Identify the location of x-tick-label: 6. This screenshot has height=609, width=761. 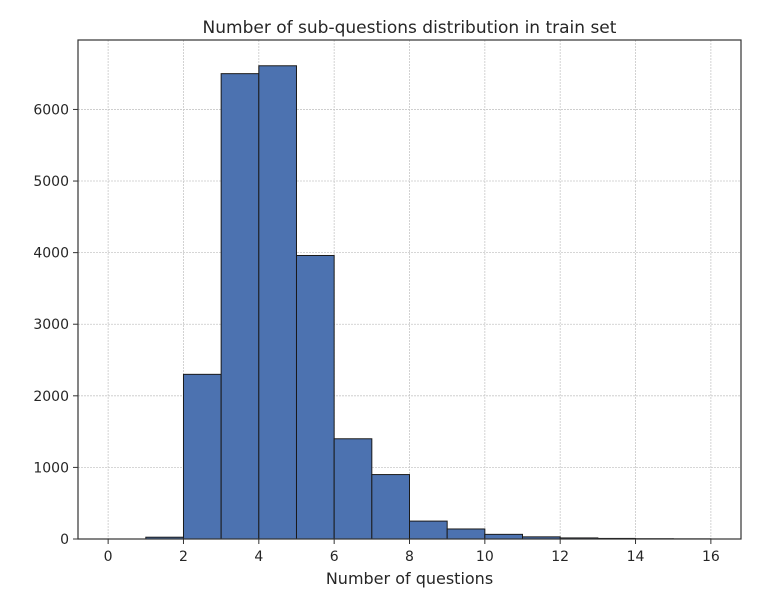
(334, 557).